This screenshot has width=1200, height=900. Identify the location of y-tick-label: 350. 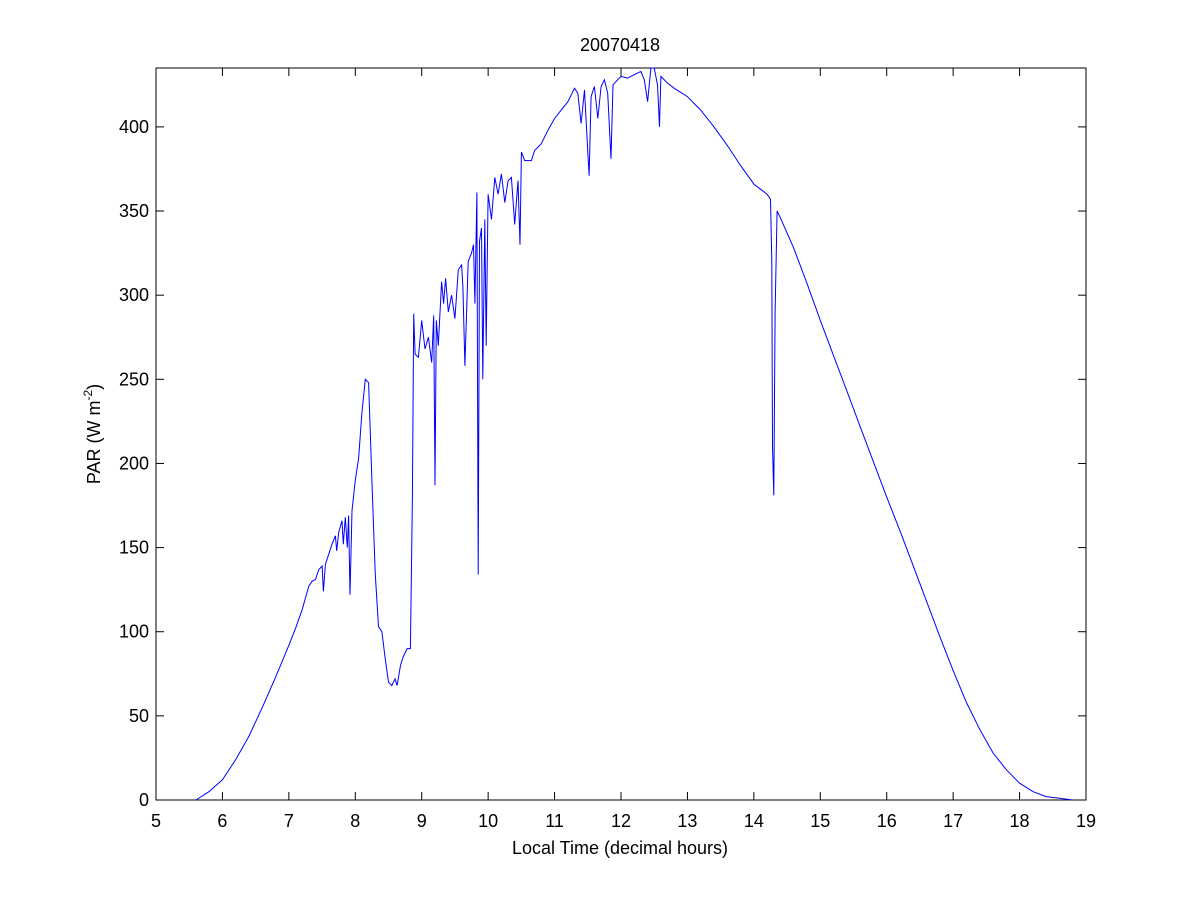
(134, 211).